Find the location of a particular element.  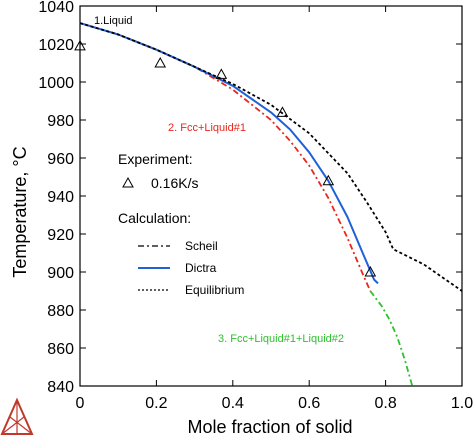

series-line-scheil-3-phase is located at coordinates (391, 338).